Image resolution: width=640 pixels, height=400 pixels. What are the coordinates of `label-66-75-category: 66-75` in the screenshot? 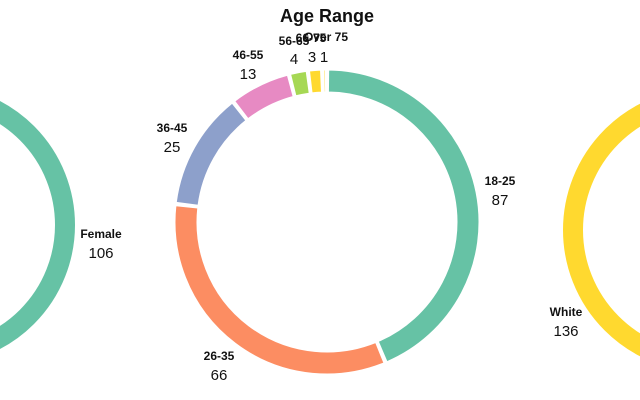 It's located at (311, 38).